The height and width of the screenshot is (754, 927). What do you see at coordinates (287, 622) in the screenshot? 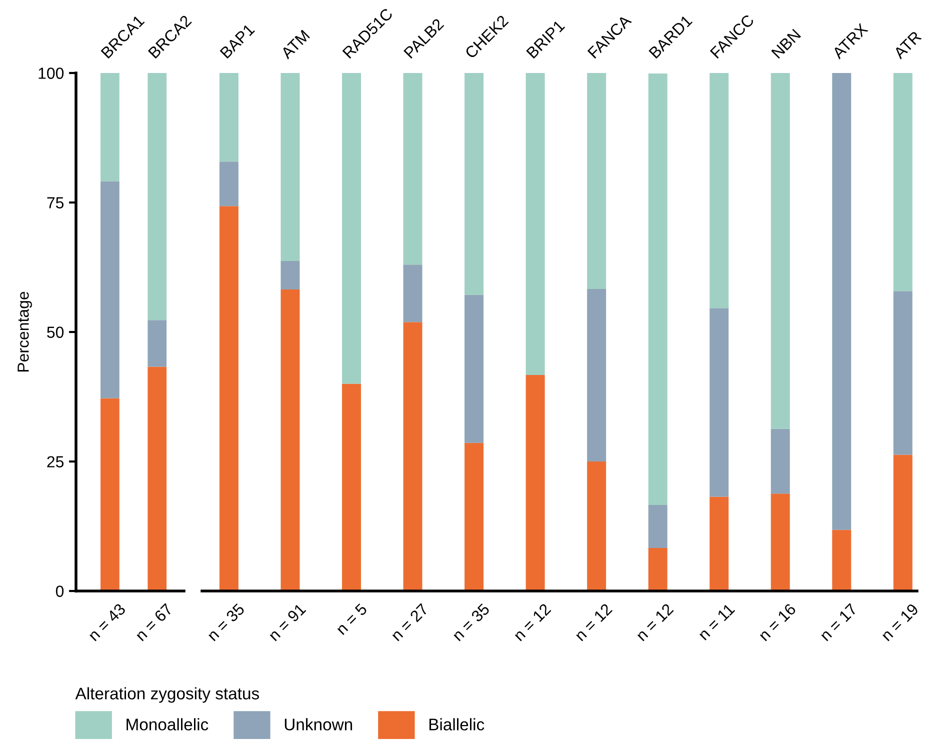
I see `text: n = 91` at bounding box center [287, 622].